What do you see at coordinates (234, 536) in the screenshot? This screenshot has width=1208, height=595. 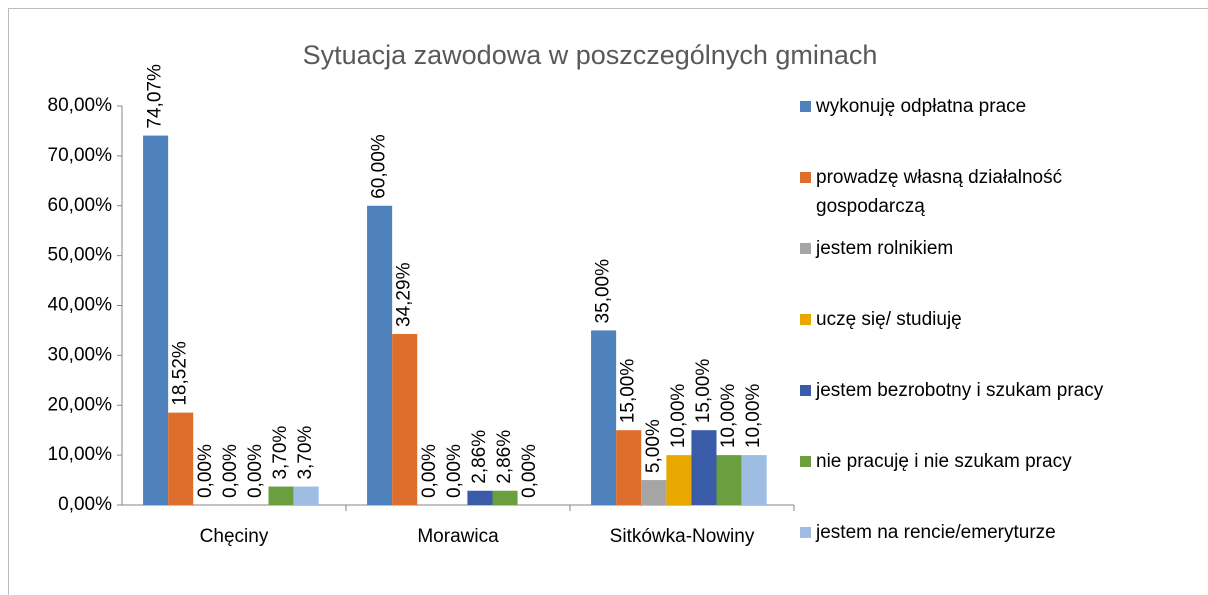 I see `x-tick-label: Chęciny` at bounding box center [234, 536].